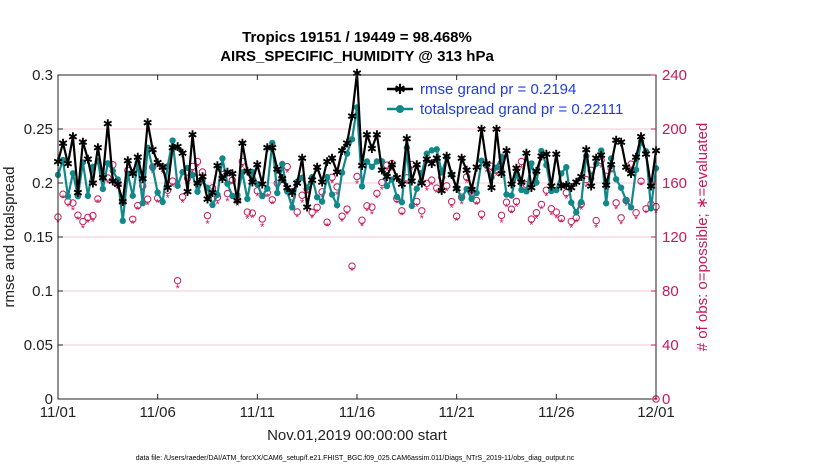 Image resolution: width=830 pixels, height=470 pixels. What do you see at coordinates (42, 183) in the screenshot?
I see `y-tick-label-left: 0.2` at bounding box center [42, 183].